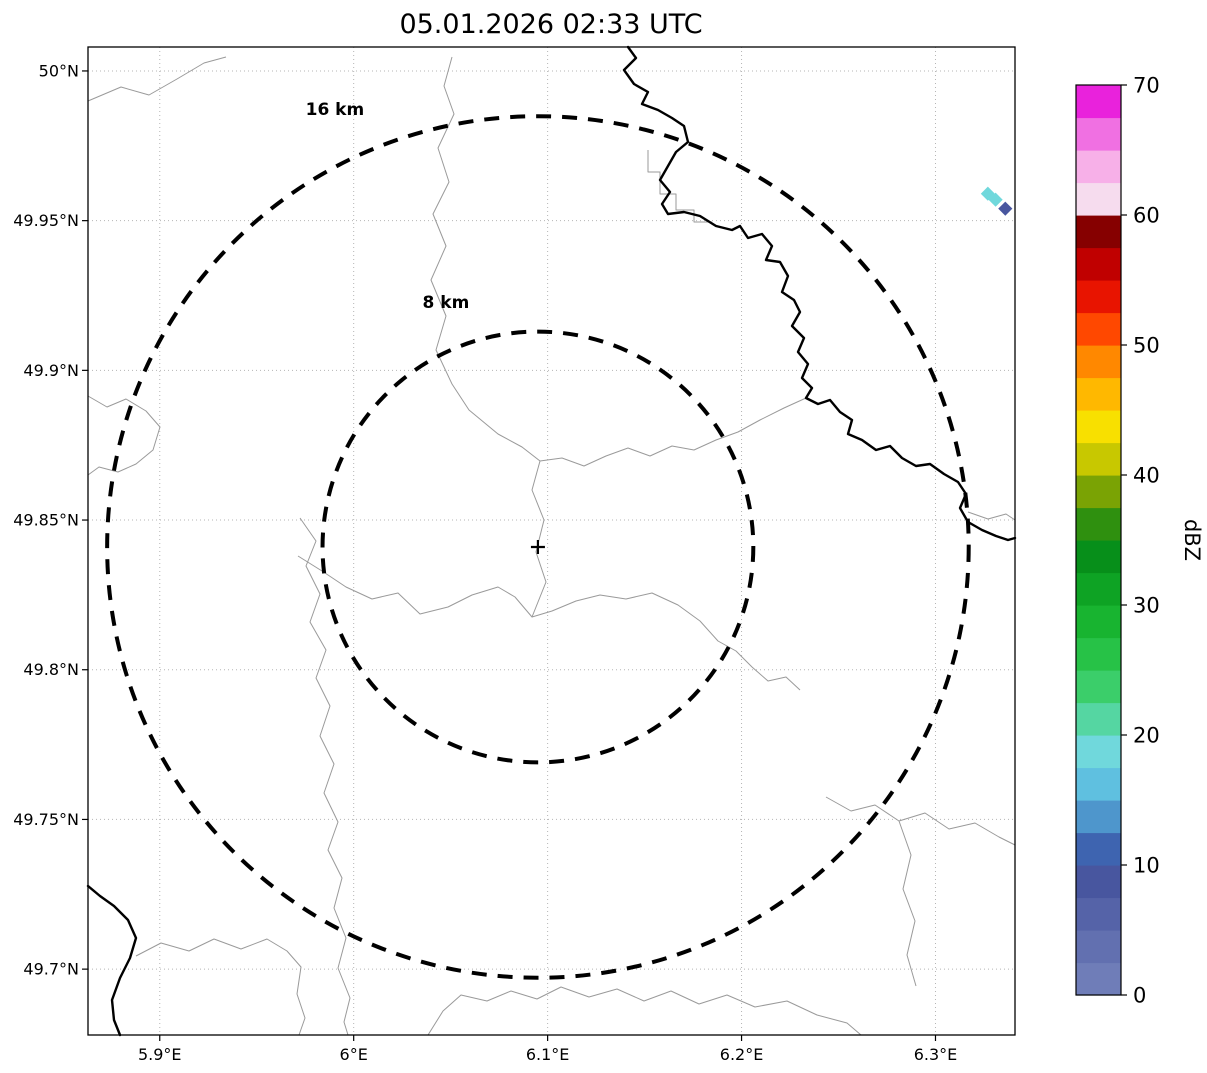  What do you see at coordinates (1146, 866) in the screenshot?
I see `colorbar-tick-label: 10` at bounding box center [1146, 866].